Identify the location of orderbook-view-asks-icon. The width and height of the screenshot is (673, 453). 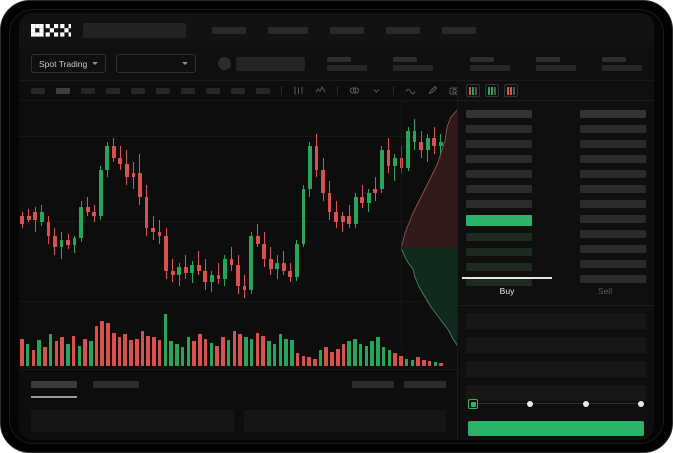
(511, 90).